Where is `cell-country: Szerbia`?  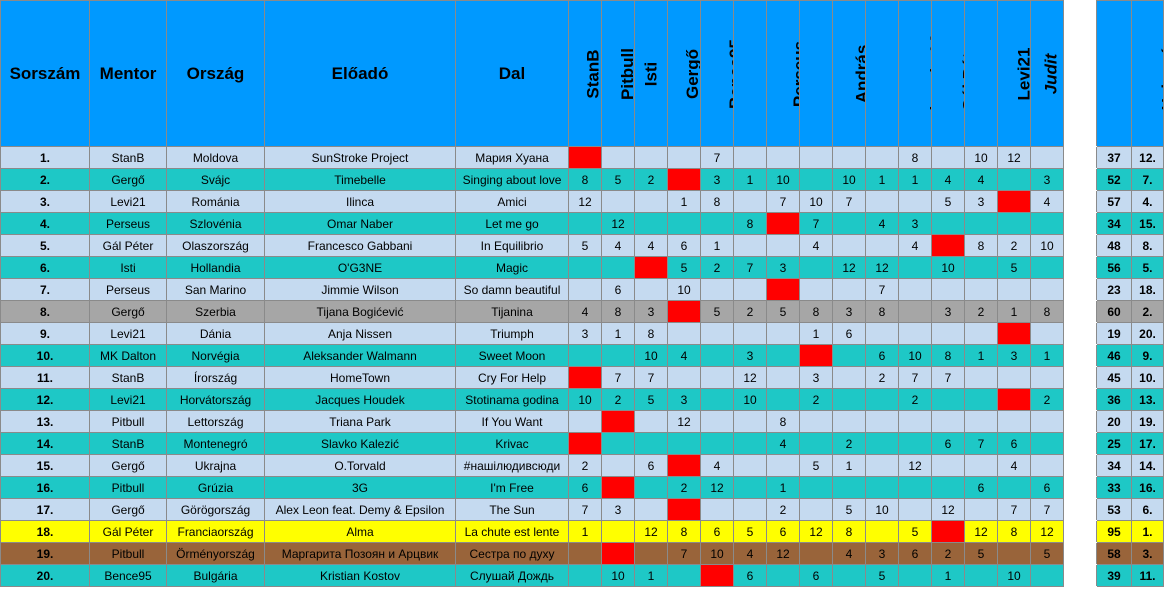
cell-country: Szerbia is located at coordinates (215, 311).